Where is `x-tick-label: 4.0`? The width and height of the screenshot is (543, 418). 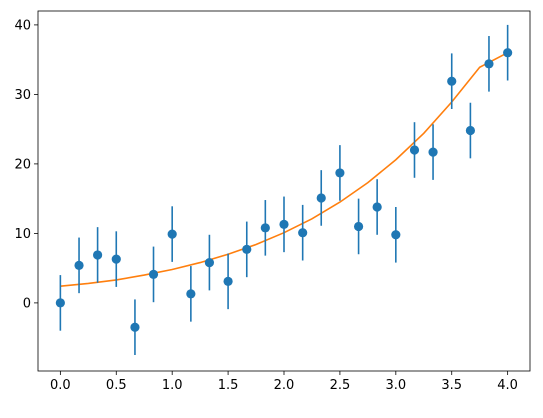 x-tick-label: 4.0 is located at coordinates (507, 385).